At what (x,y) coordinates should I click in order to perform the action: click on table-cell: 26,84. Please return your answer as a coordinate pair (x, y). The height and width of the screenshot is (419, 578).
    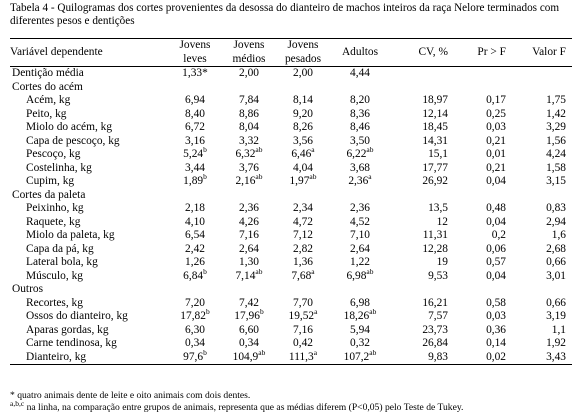
    Looking at the image, I should click on (422, 344).